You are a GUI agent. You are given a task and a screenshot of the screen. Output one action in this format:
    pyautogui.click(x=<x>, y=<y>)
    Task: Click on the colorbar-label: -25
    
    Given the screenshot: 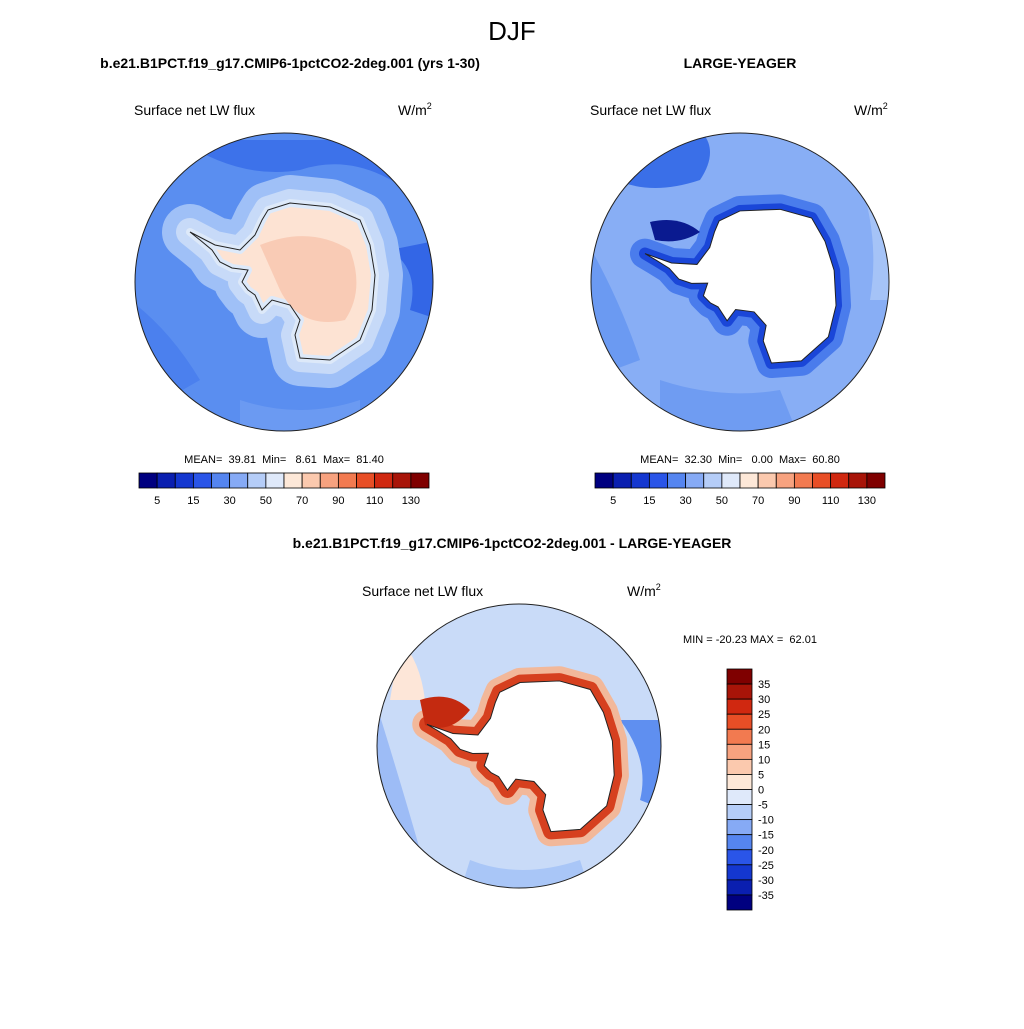 What is the action you would take?
    pyautogui.click(x=766, y=866)
    